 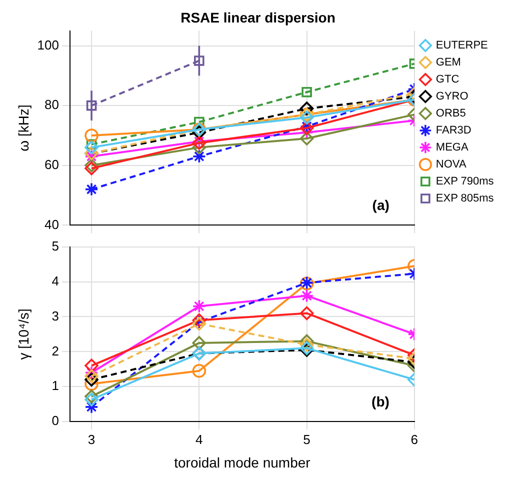 What do you see at coordinates (92, 439) in the screenshot?
I see `x-tick-label: 3` at bounding box center [92, 439].